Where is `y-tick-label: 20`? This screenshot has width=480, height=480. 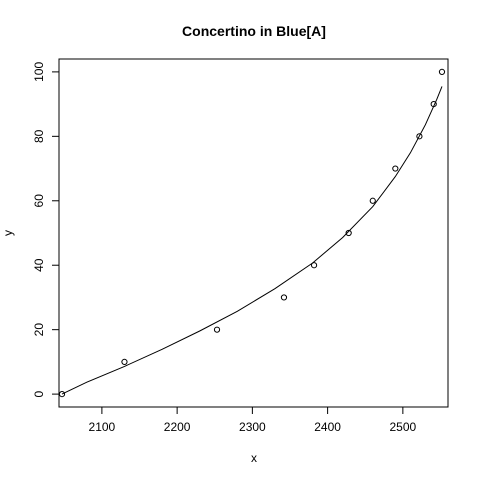 y-tick-label: 20 is located at coordinates (39, 330).